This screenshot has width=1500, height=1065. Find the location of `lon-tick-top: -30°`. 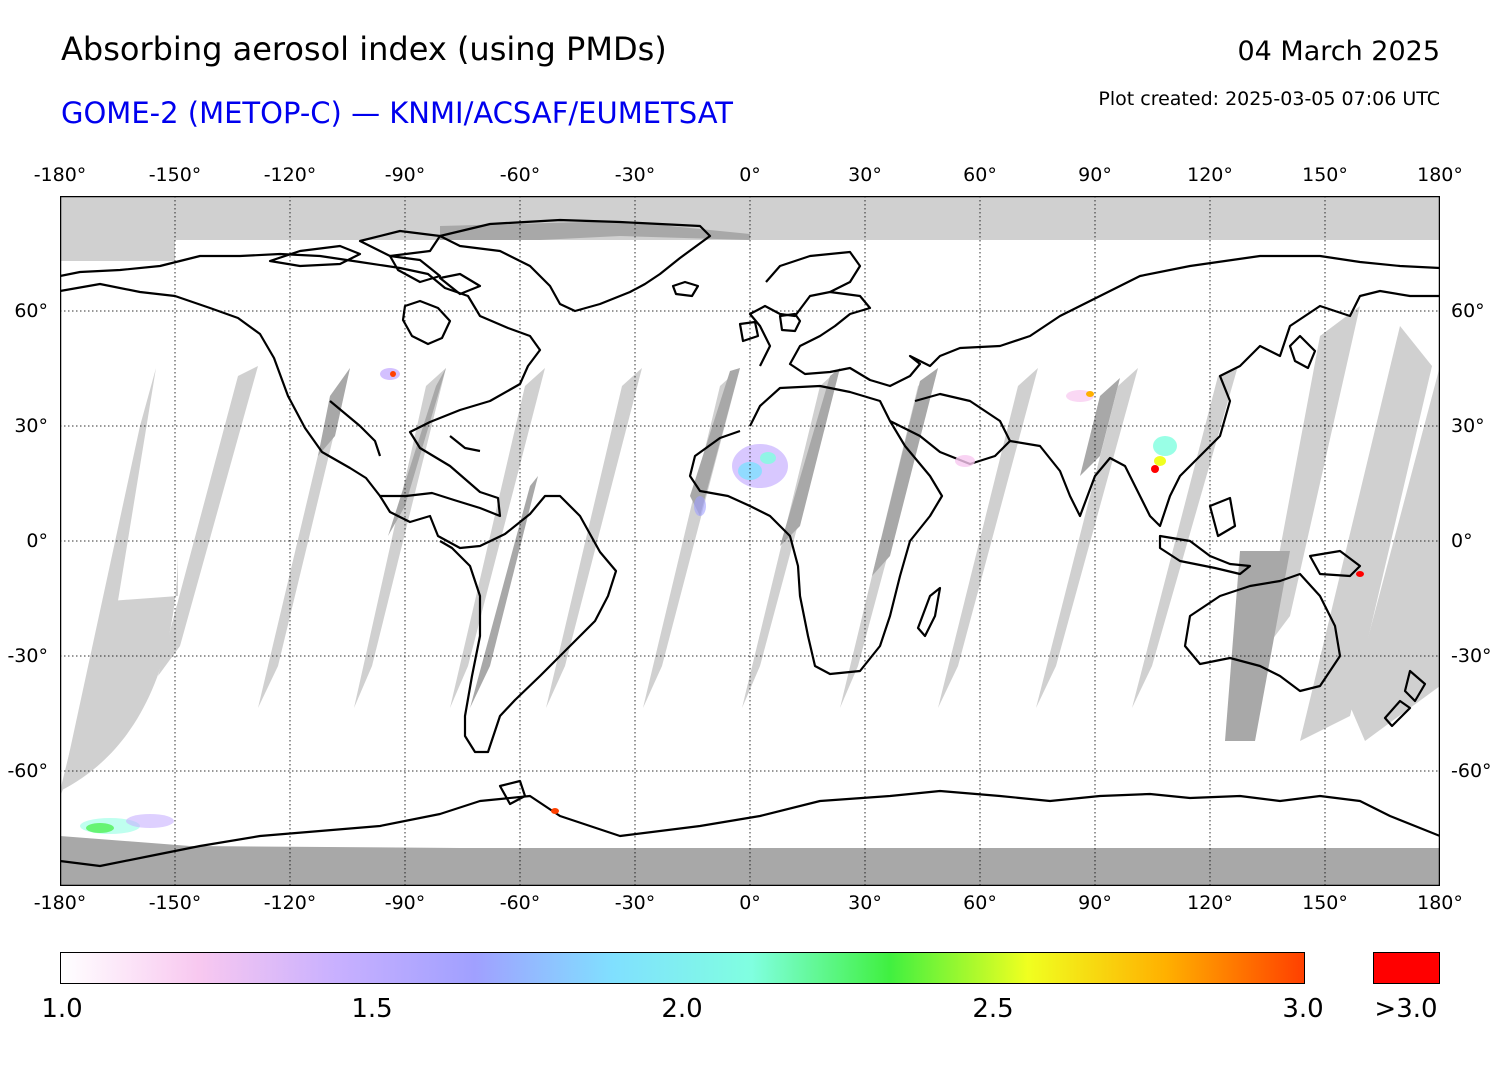

lon-tick-top: -30° is located at coordinates (635, 175).